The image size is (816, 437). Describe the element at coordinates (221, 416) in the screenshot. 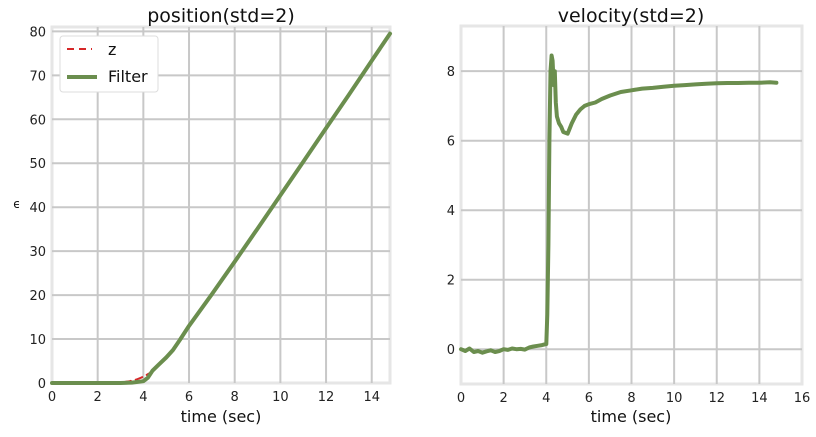

I see `position-xlabel: time (sec)` at that location.